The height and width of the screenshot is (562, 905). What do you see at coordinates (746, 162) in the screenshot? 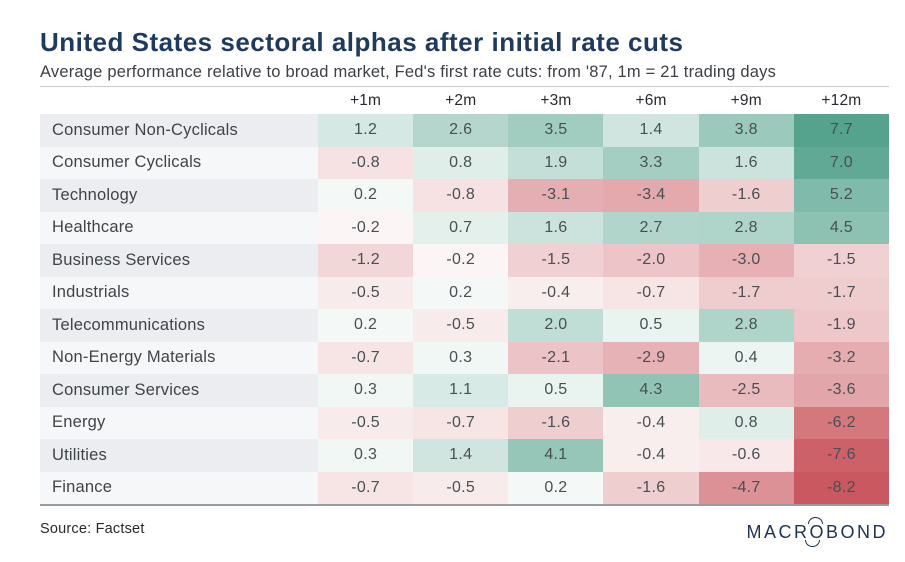
I see `alpha-cell: 1.6` at bounding box center [746, 162].